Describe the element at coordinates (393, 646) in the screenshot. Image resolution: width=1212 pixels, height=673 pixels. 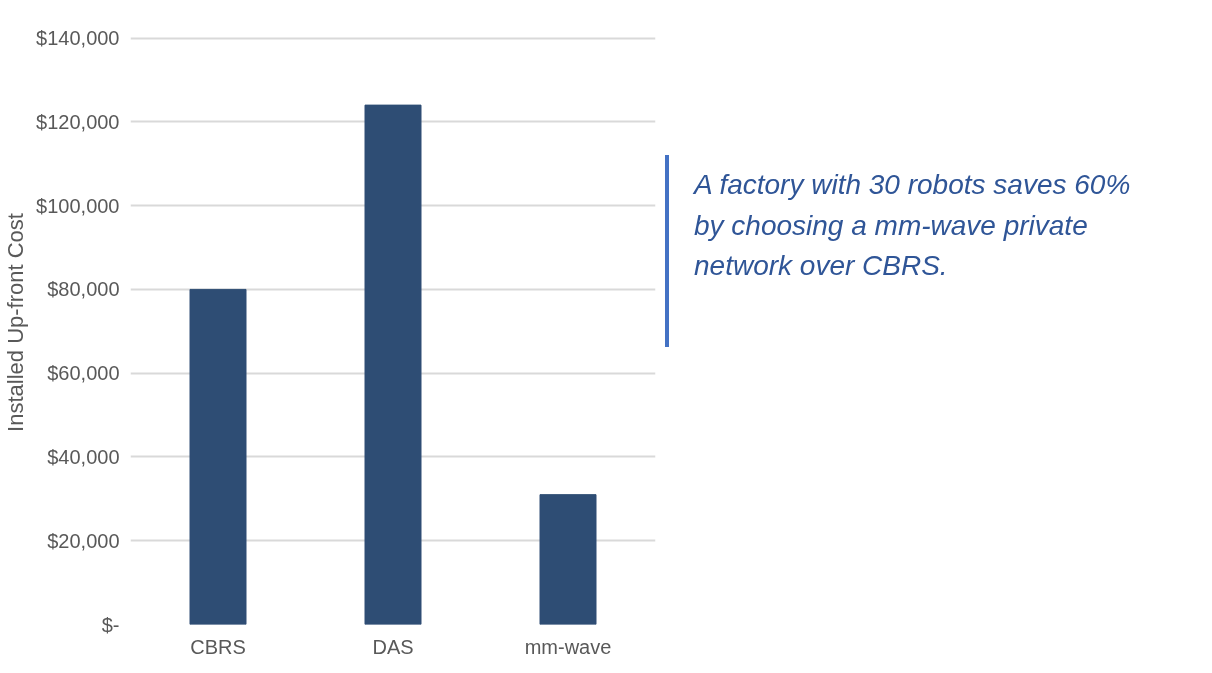
I see `x-tick-label: DAS` at that location.